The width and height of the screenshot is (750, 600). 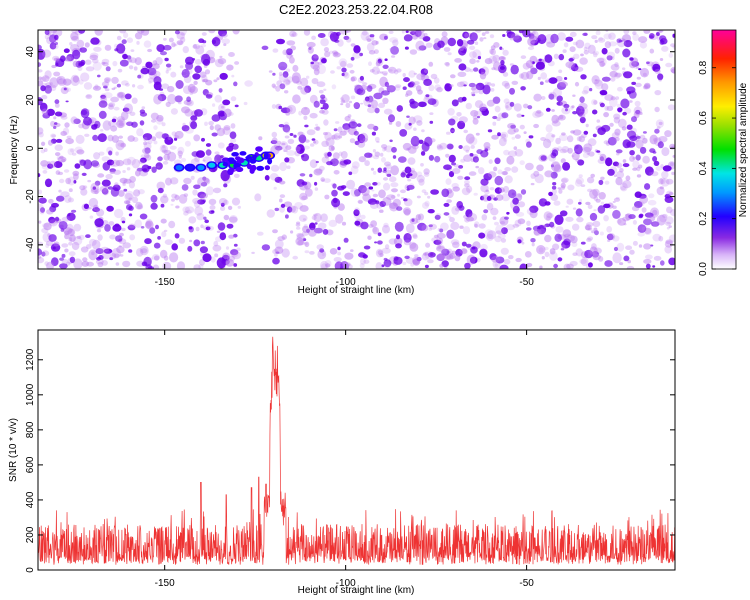 What do you see at coordinates (30, 499) in the screenshot?
I see `y-tick-label: 400` at bounding box center [30, 499].